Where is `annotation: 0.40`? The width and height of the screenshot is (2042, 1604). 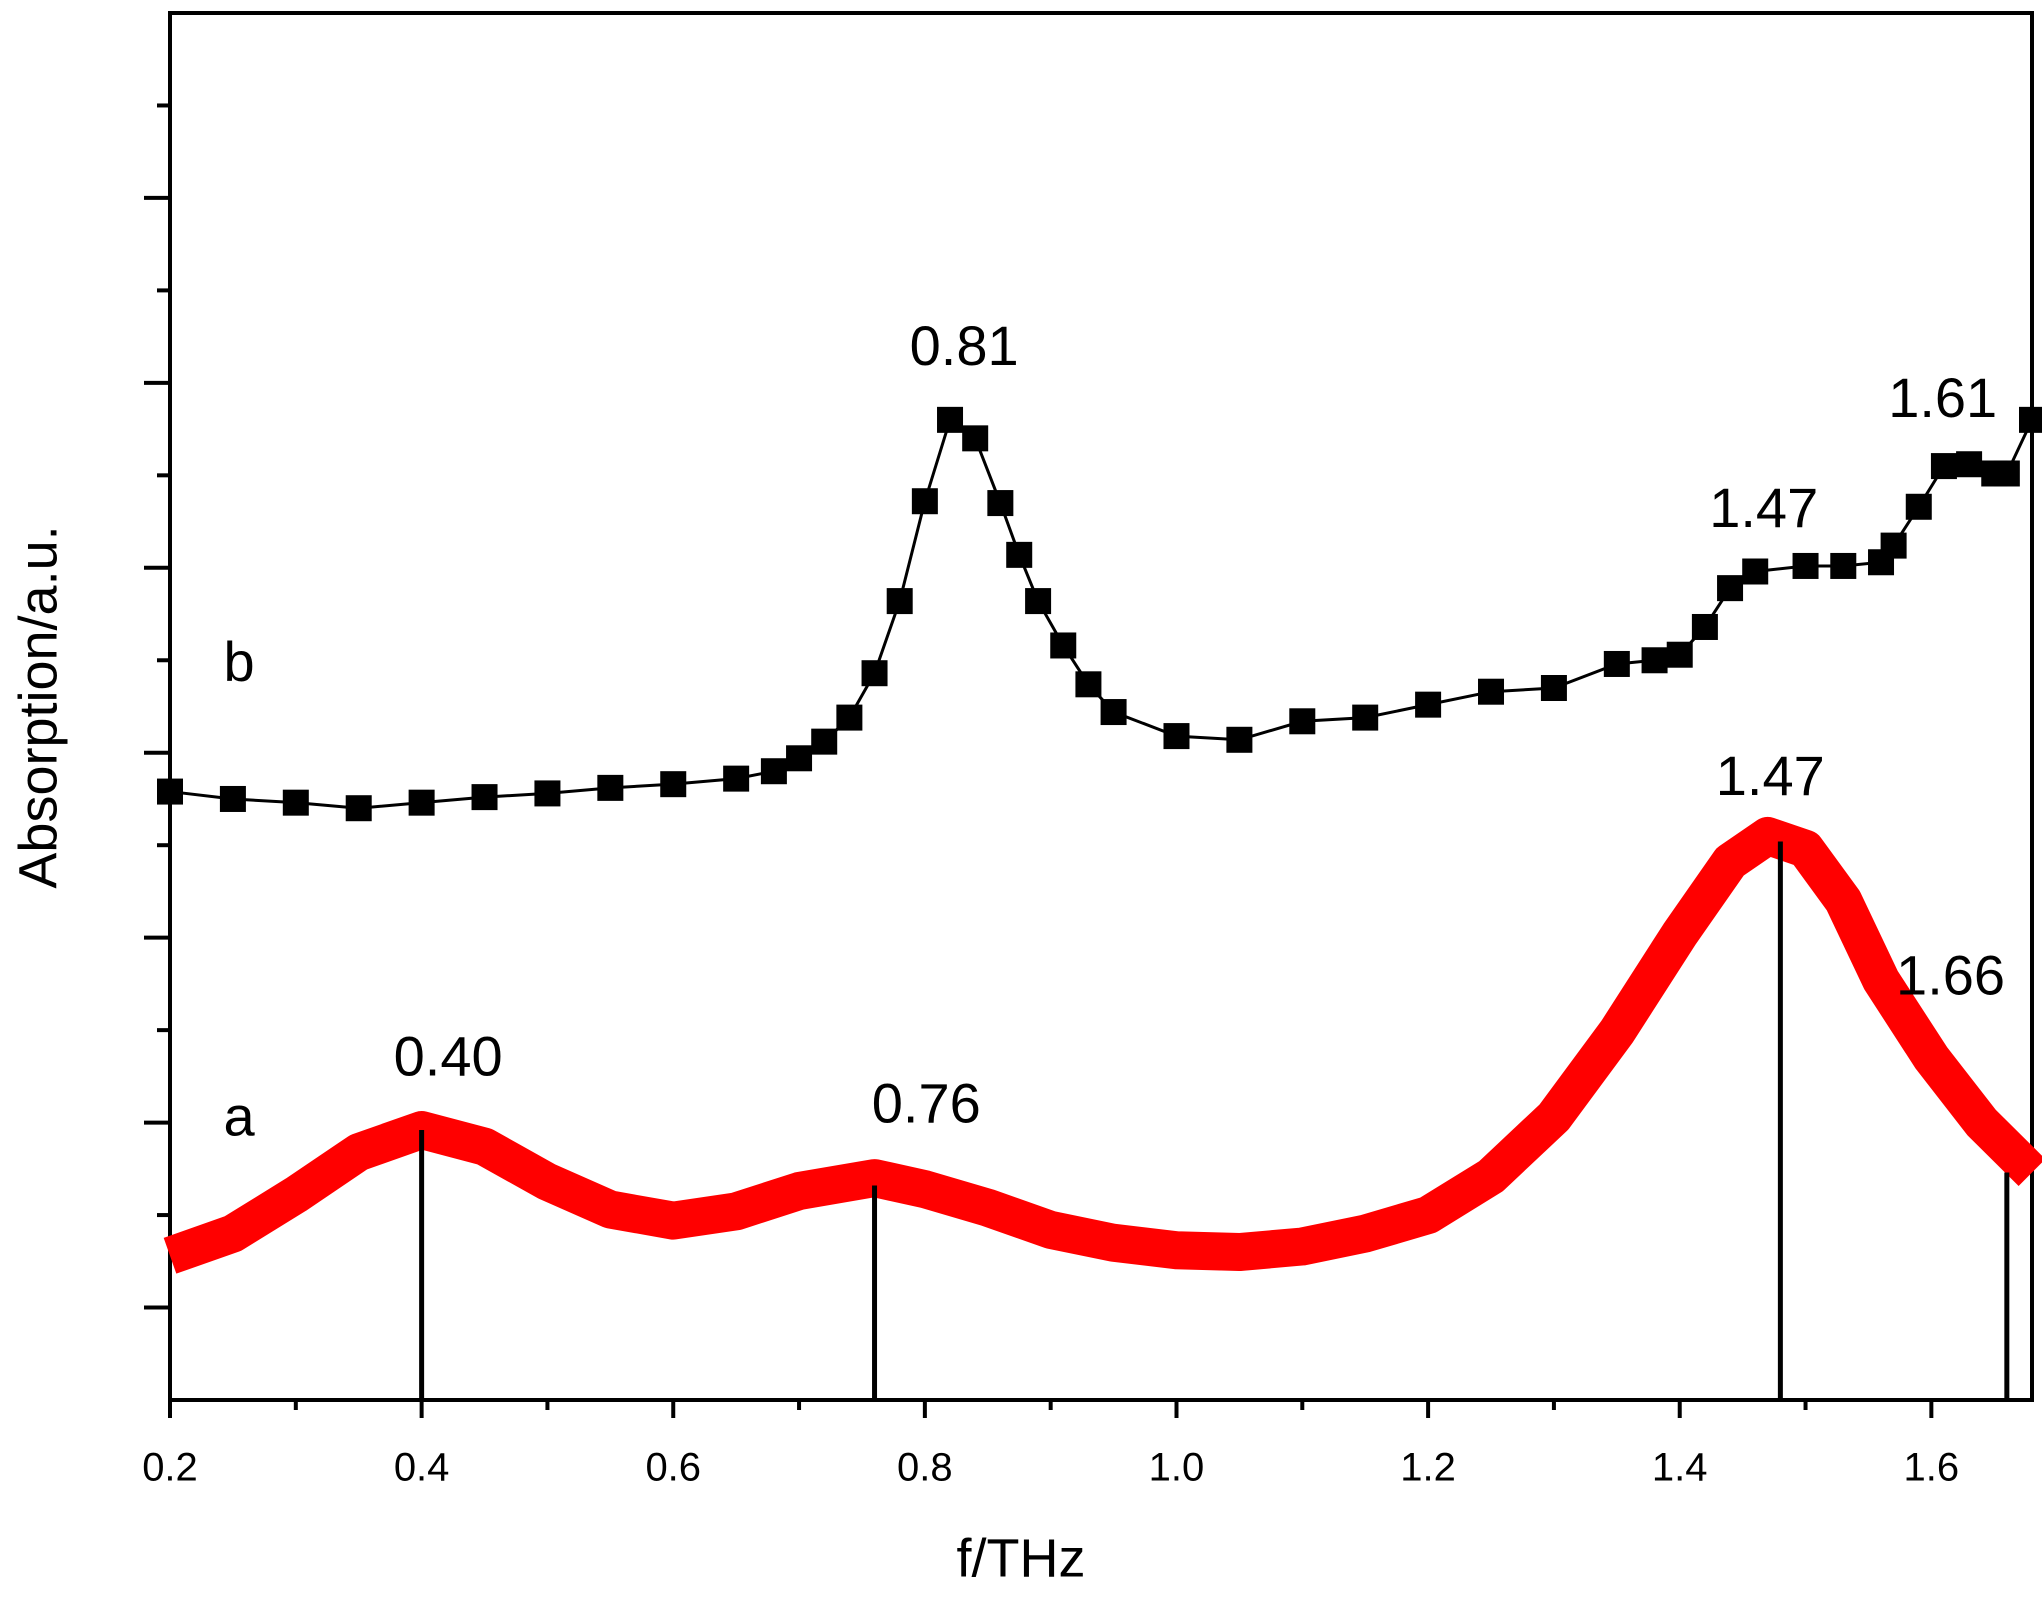
annotation: 0.40 is located at coordinates (448, 1056).